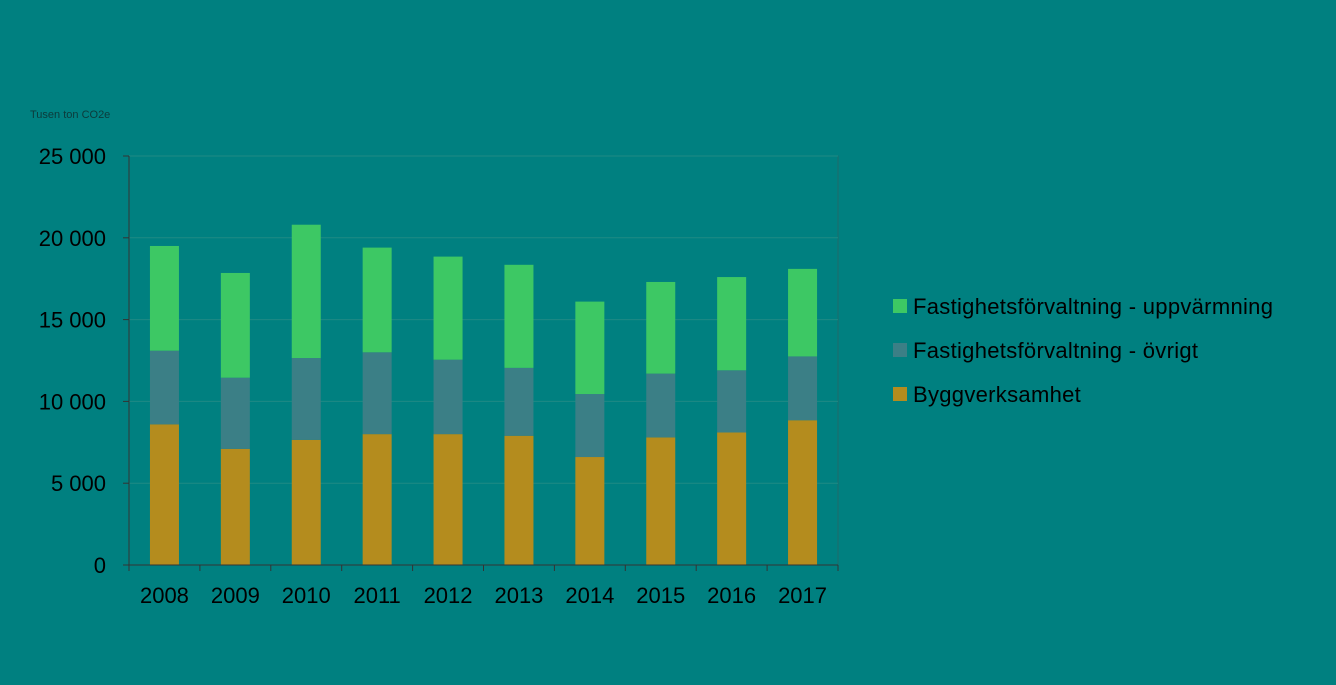 The width and height of the screenshot is (1336, 685). Describe the element at coordinates (306, 595) in the screenshot. I see `x-tick-label: 2010` at that location.